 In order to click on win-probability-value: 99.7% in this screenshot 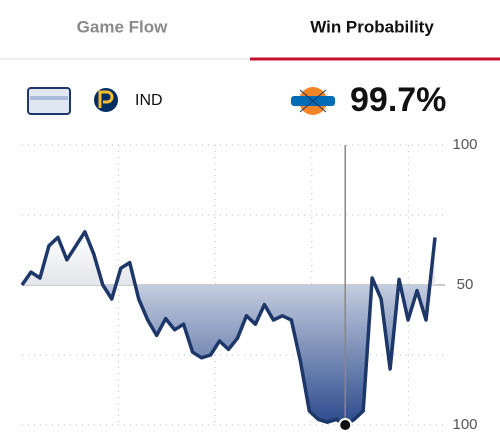, I will do `click(398, 100)`.